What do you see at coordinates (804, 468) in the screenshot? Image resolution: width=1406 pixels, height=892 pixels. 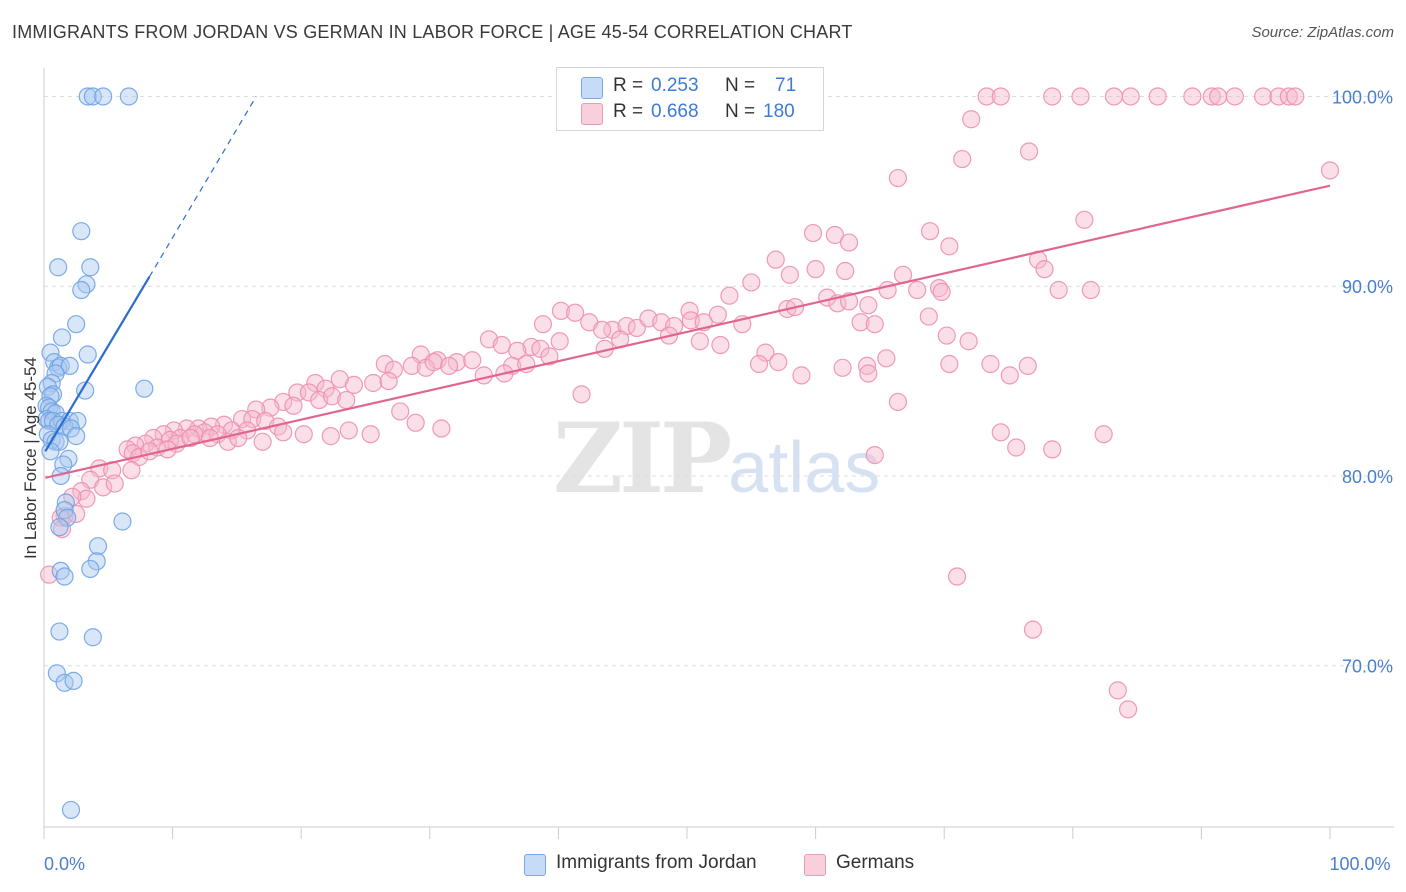 I see `watermark-atlas: atlas` at bounding box center [804, 468].